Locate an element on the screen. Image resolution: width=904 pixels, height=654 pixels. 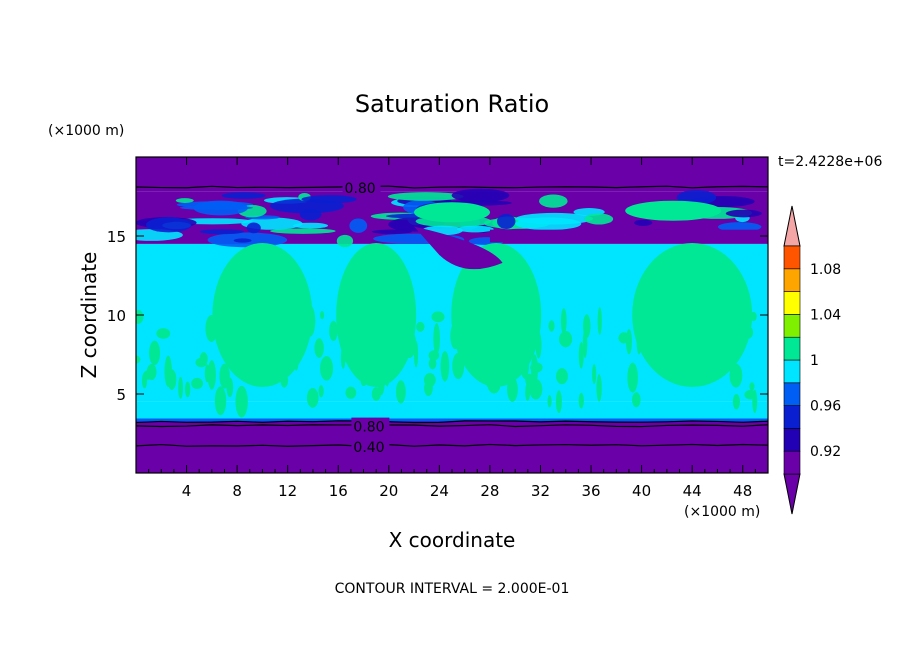
time-label: t=2.4228e+06 is located at coordinates (830, 162).